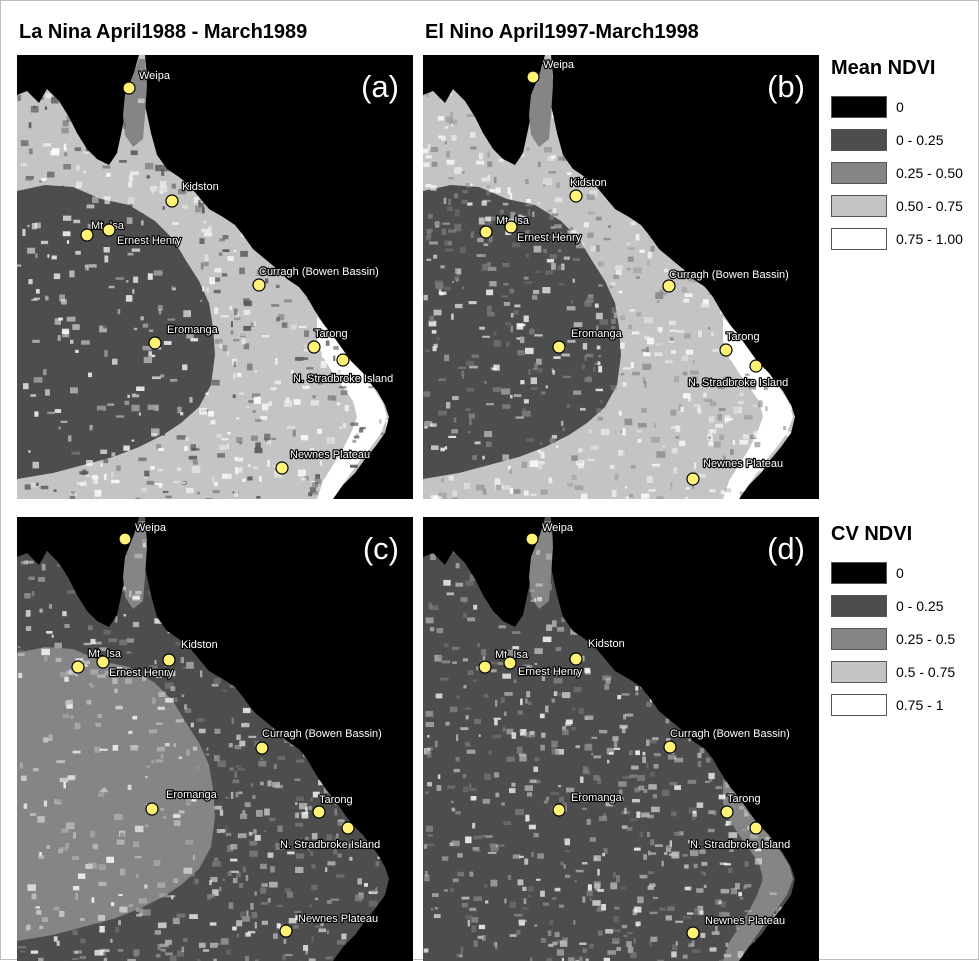 This screenshot has width=979, height=961. What do you see at coordinates (786, 549) in the screenshot?
I see `panel-label: (d)` at bounding box center [786, 549].